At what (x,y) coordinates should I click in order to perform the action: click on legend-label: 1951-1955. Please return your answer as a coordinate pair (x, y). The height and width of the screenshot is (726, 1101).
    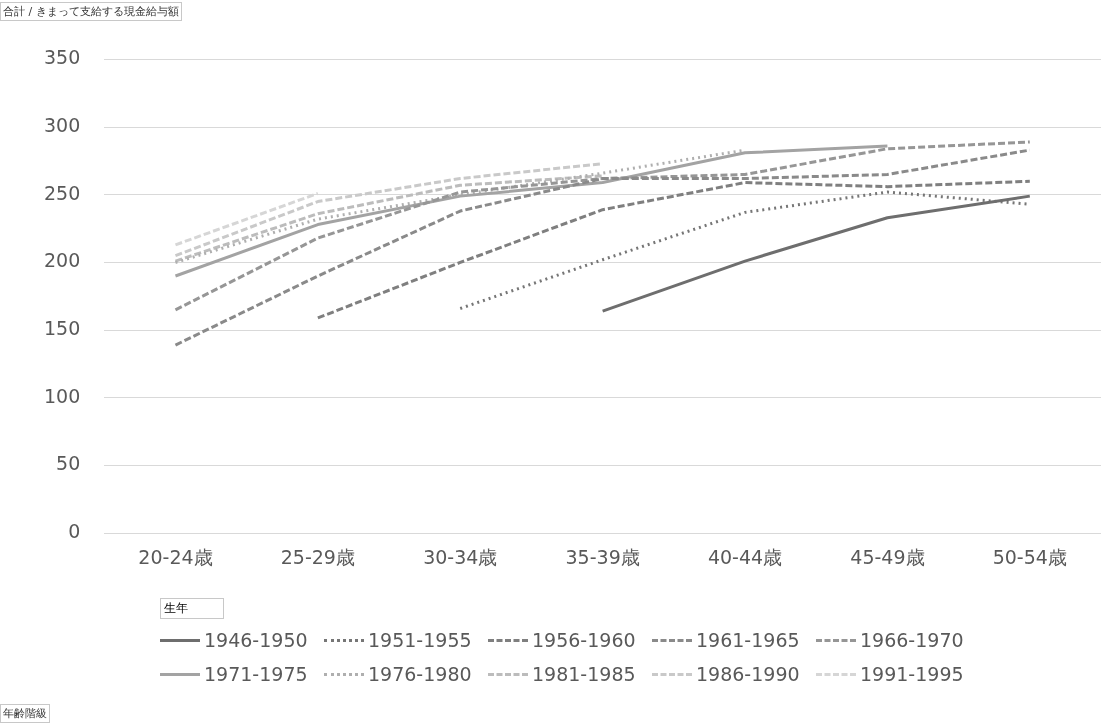
    Looking at the image, I should click on (420, 640).